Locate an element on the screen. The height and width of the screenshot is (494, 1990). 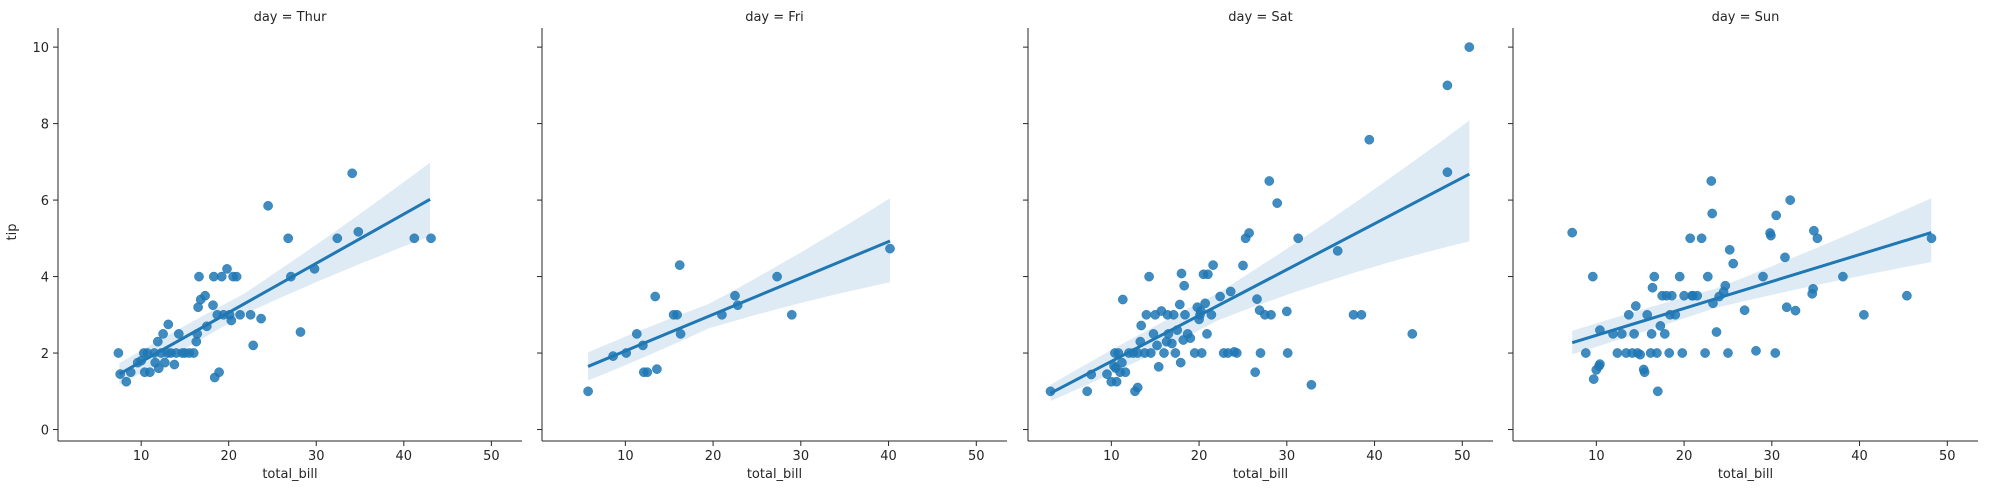
panel-title: day = Sun is located at coordinates (1746, 17).